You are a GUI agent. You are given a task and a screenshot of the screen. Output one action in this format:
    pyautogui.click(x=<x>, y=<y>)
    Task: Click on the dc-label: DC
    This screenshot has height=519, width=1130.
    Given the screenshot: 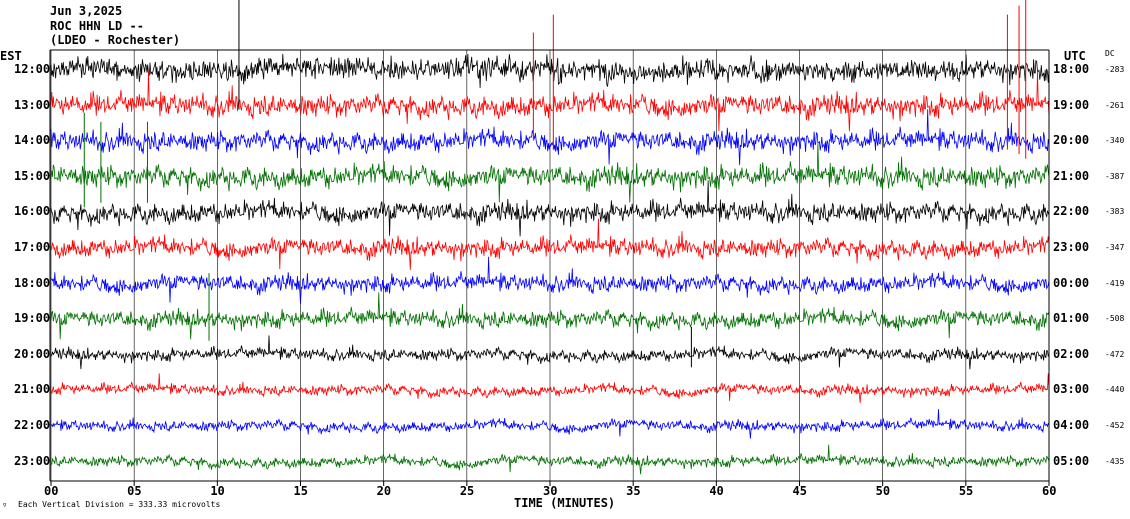 What is the action you would take?
    pyautogui.click(x=1110, y=53)
    